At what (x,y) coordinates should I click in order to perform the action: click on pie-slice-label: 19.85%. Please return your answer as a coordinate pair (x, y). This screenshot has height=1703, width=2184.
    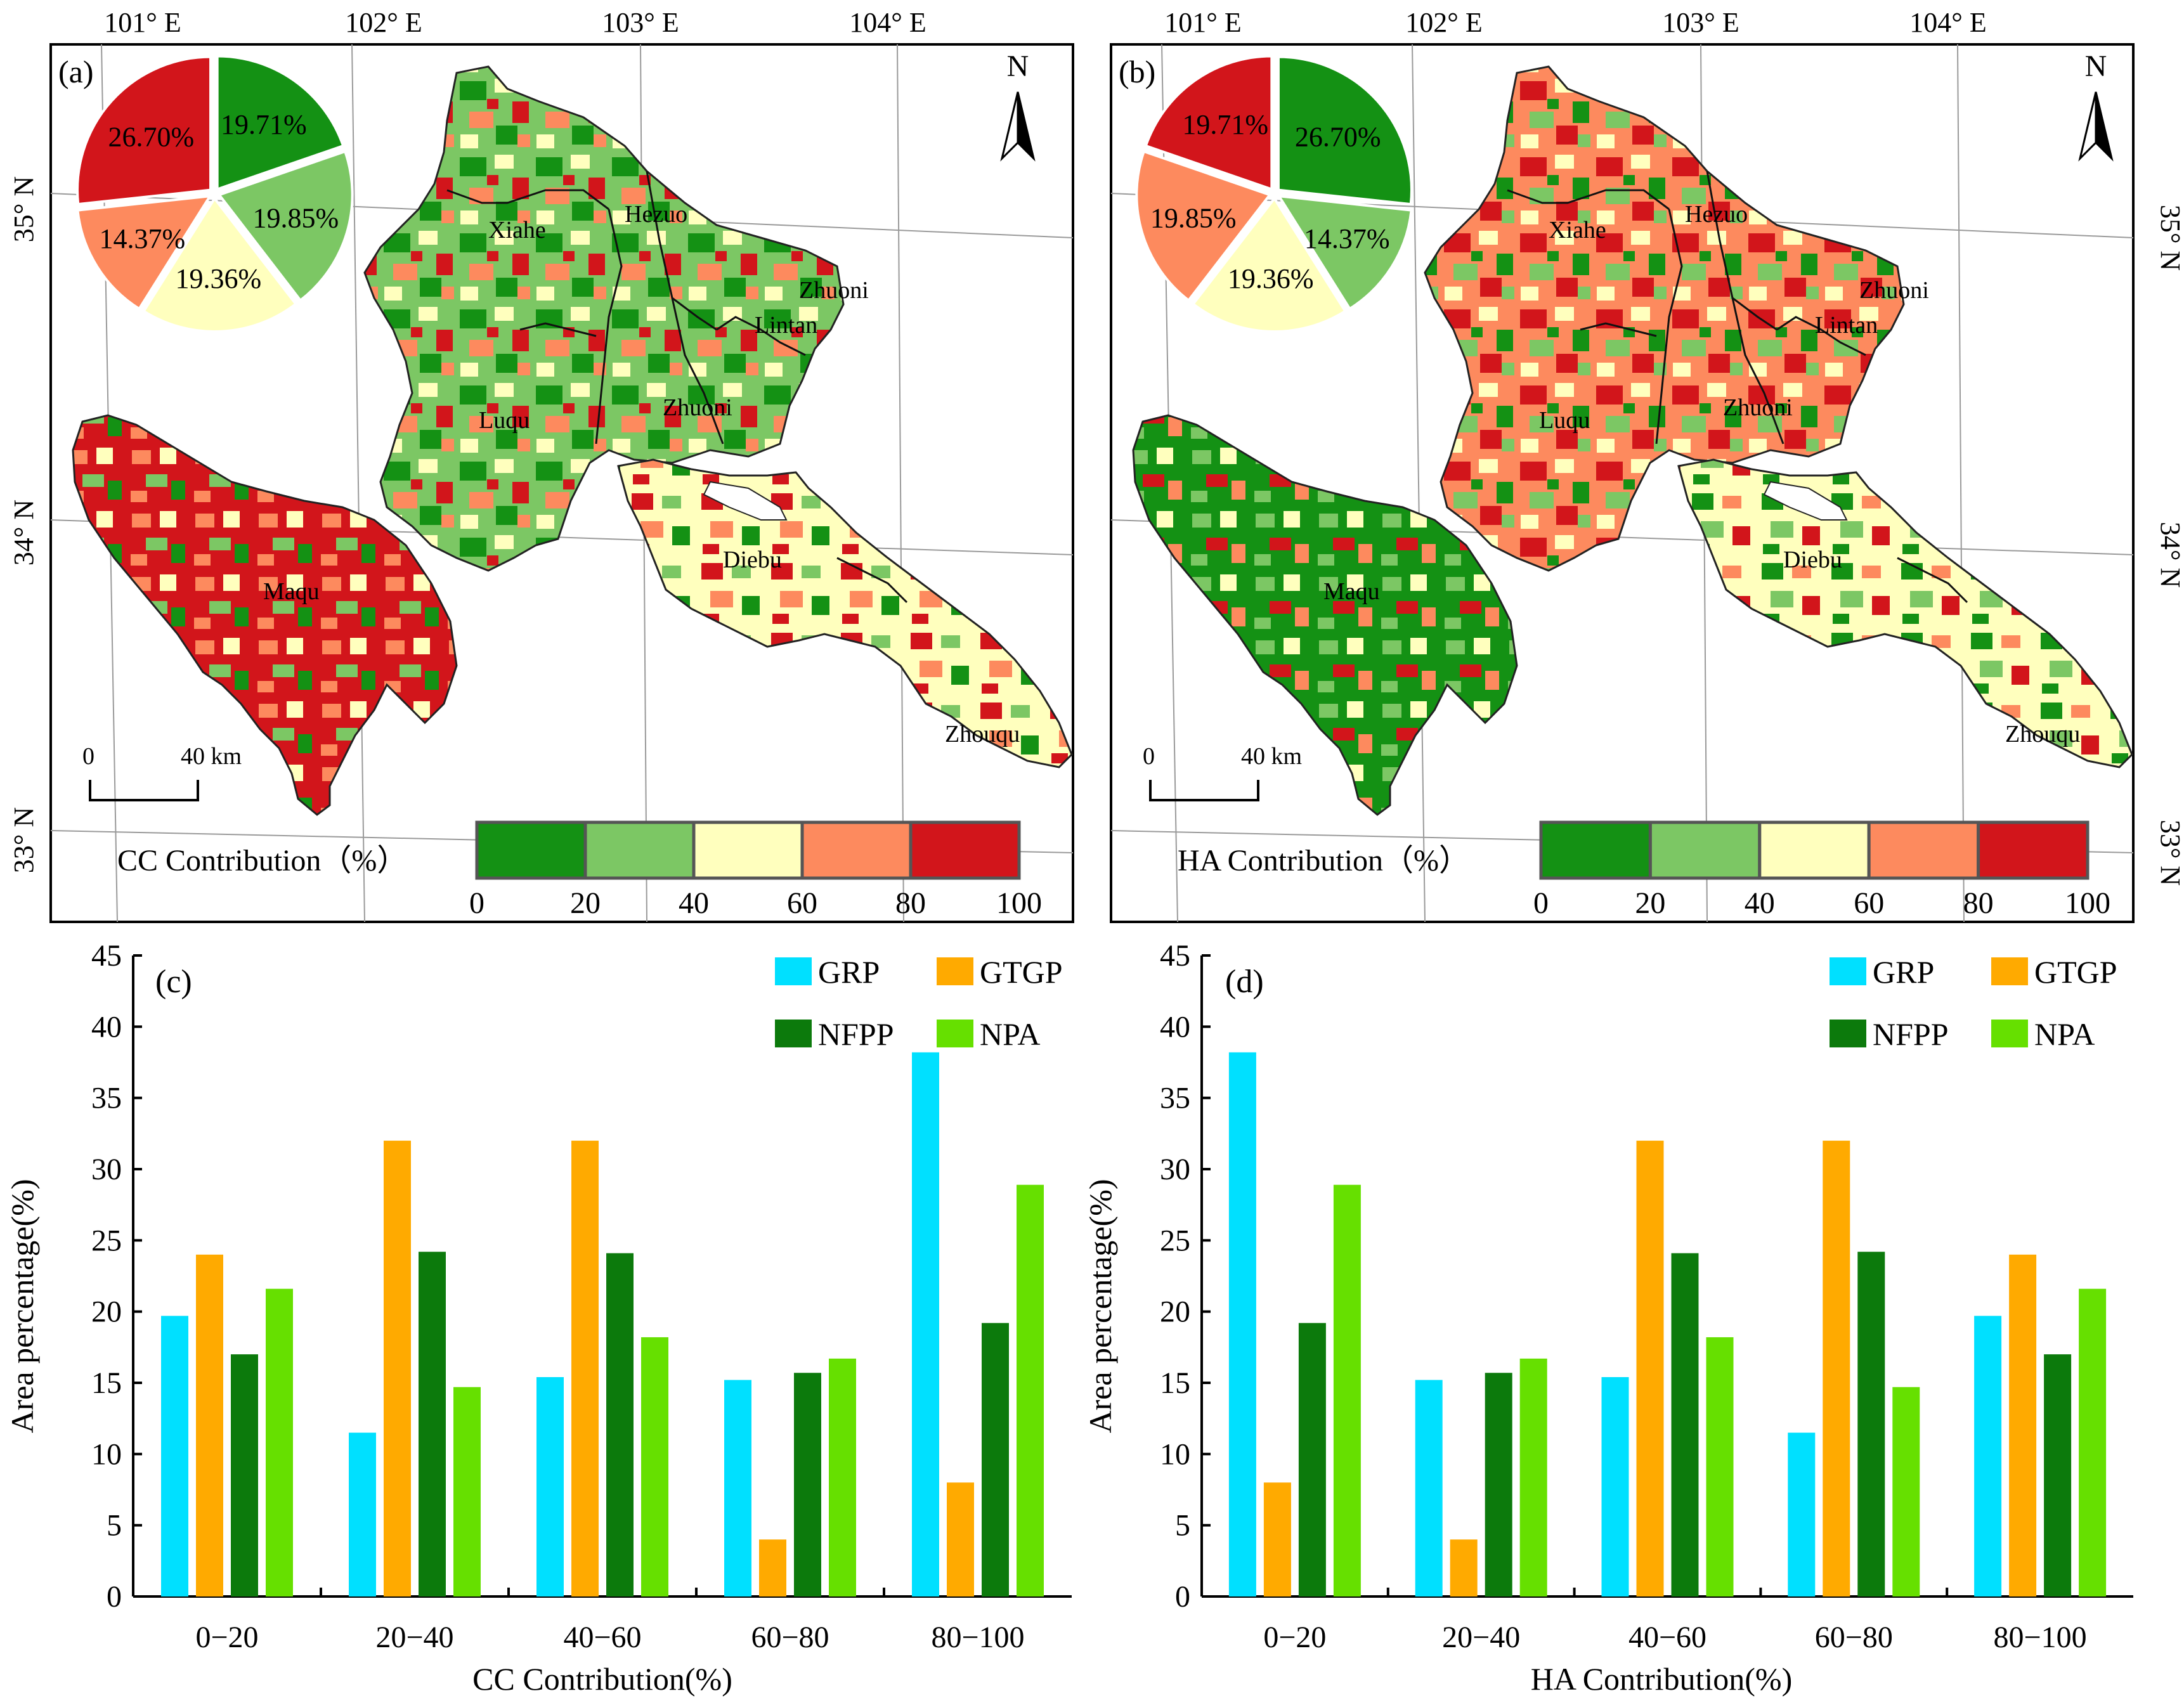
    Looking at the image, I should click on (296, 217).